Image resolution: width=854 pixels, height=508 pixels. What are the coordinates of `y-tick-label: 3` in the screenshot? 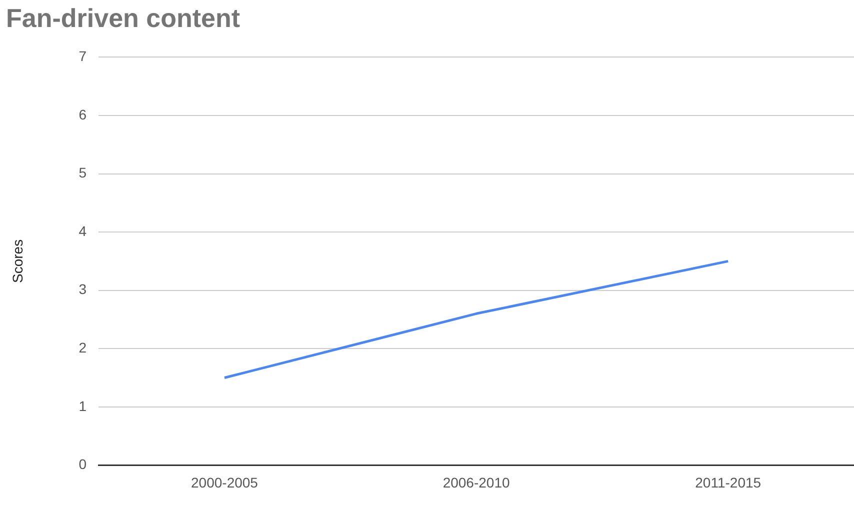 It's located at (82, 289).